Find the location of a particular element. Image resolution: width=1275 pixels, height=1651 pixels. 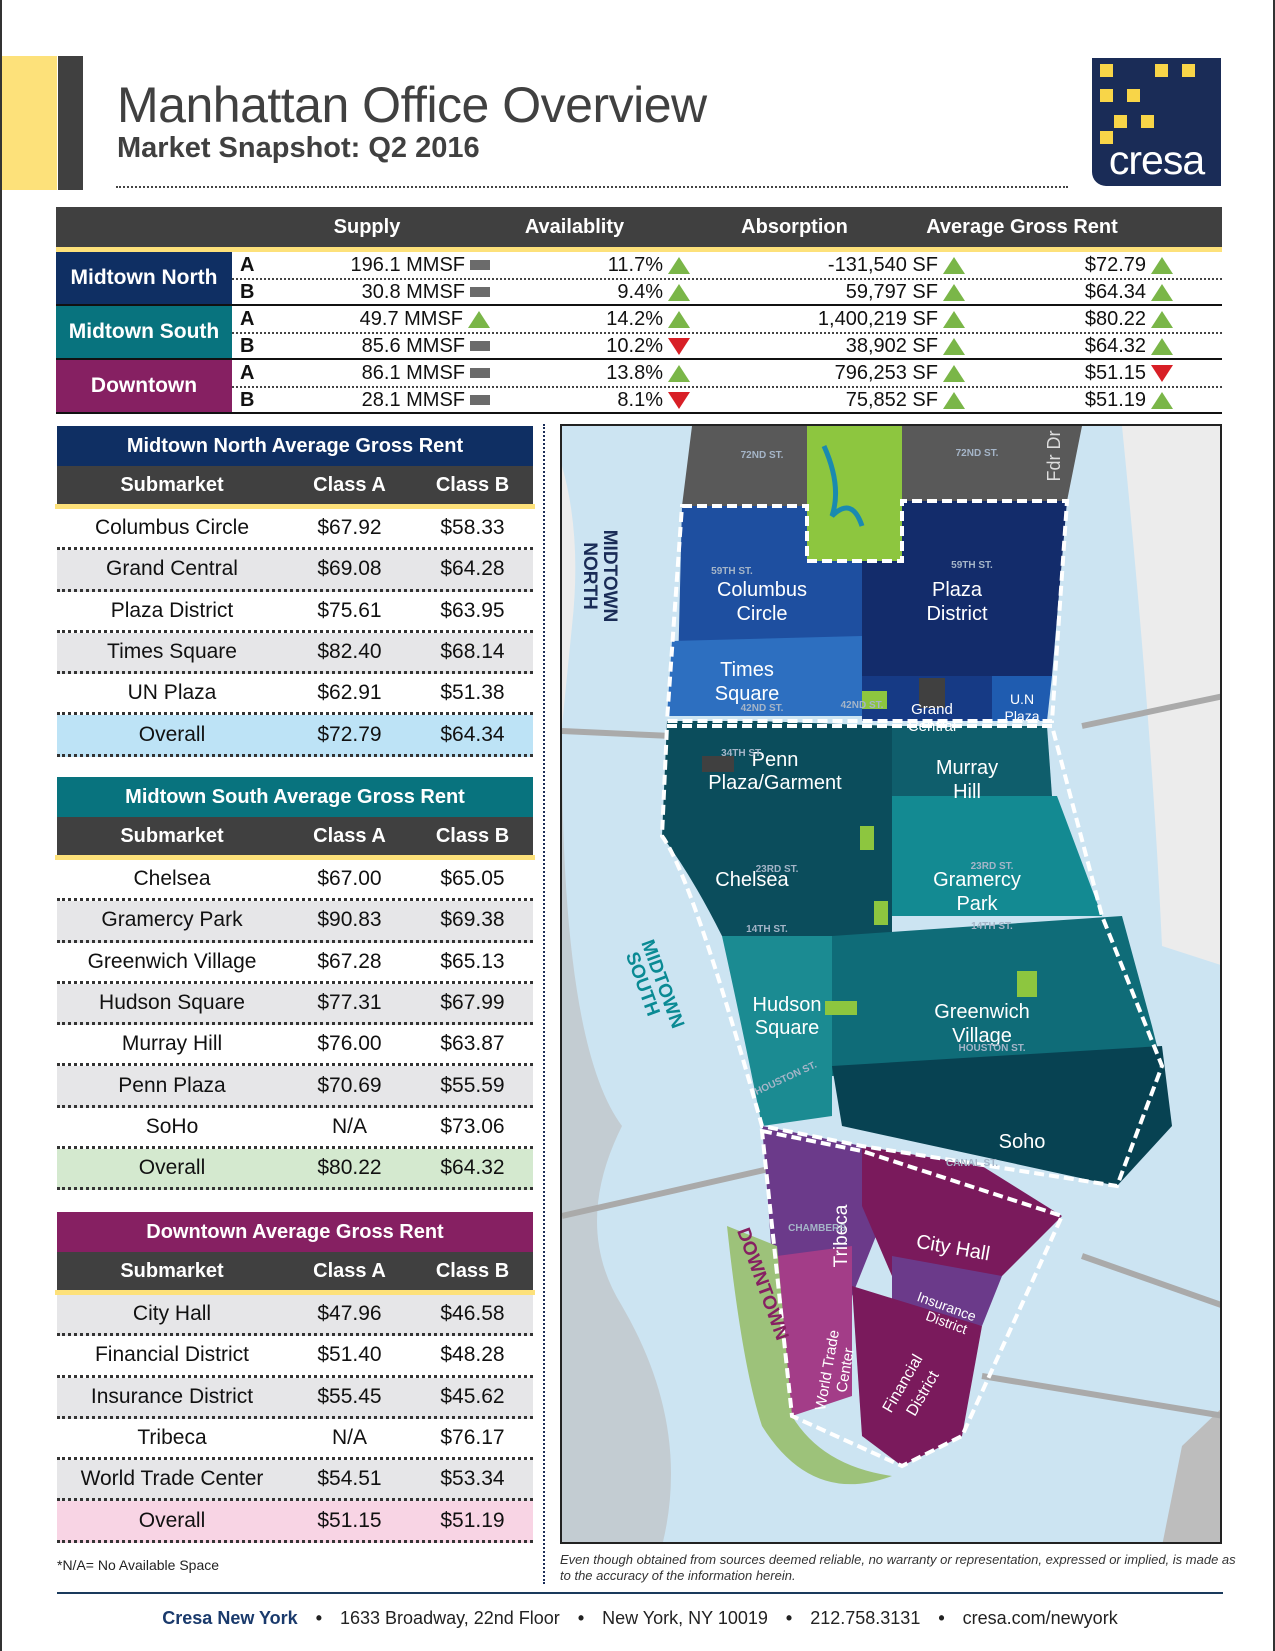

svg-text: CHAMBERS is located at coordinates (817, 1228).